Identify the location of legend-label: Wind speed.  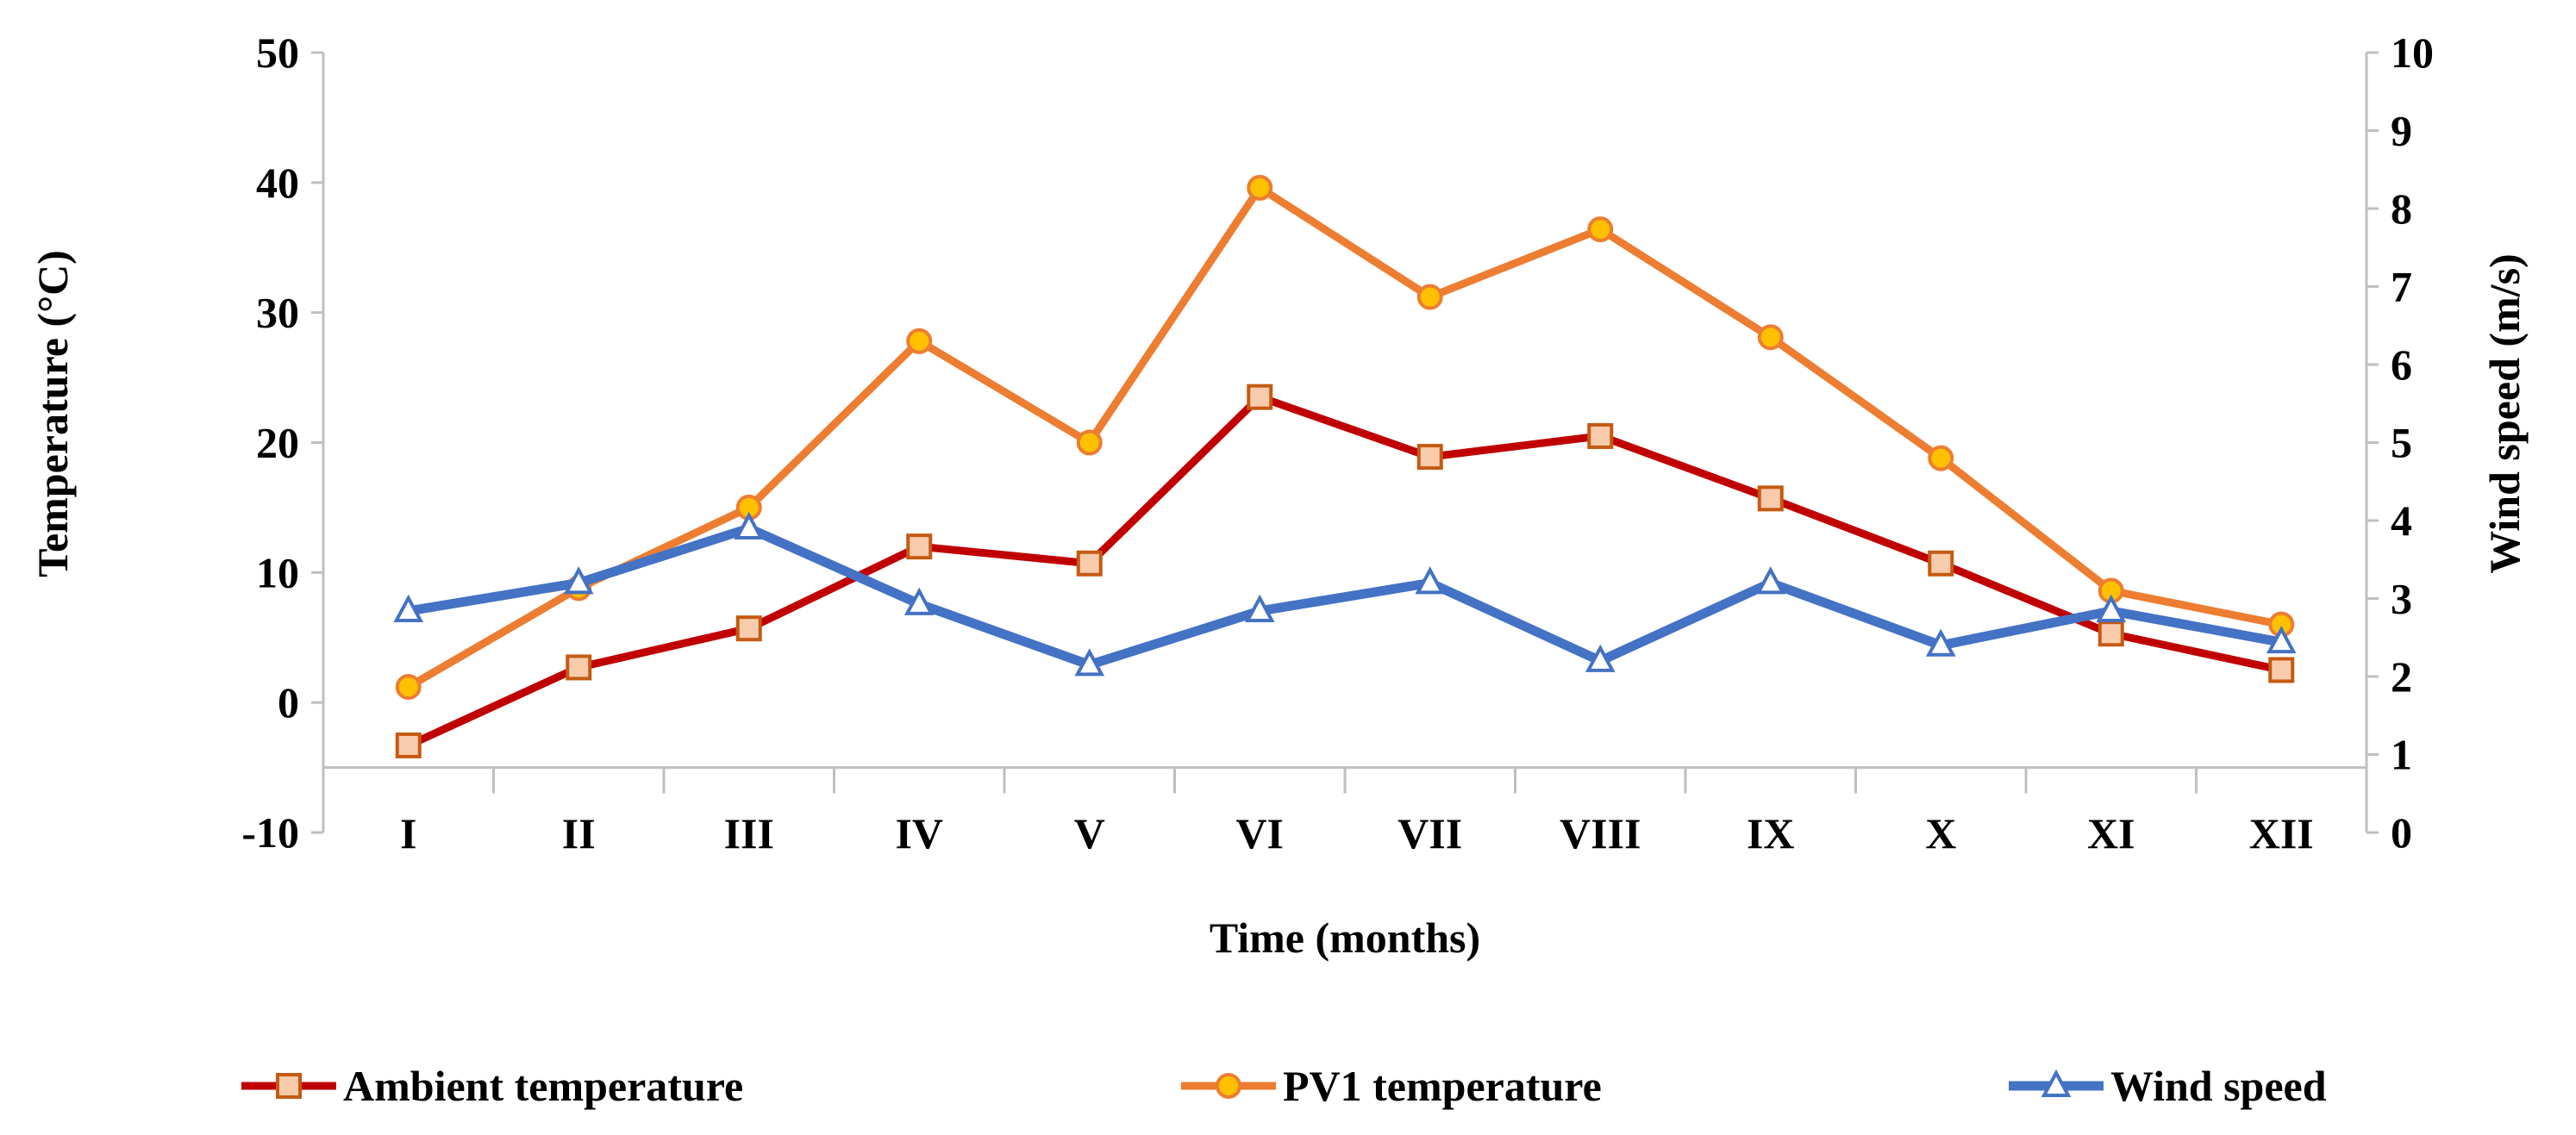
(2218, 1086).